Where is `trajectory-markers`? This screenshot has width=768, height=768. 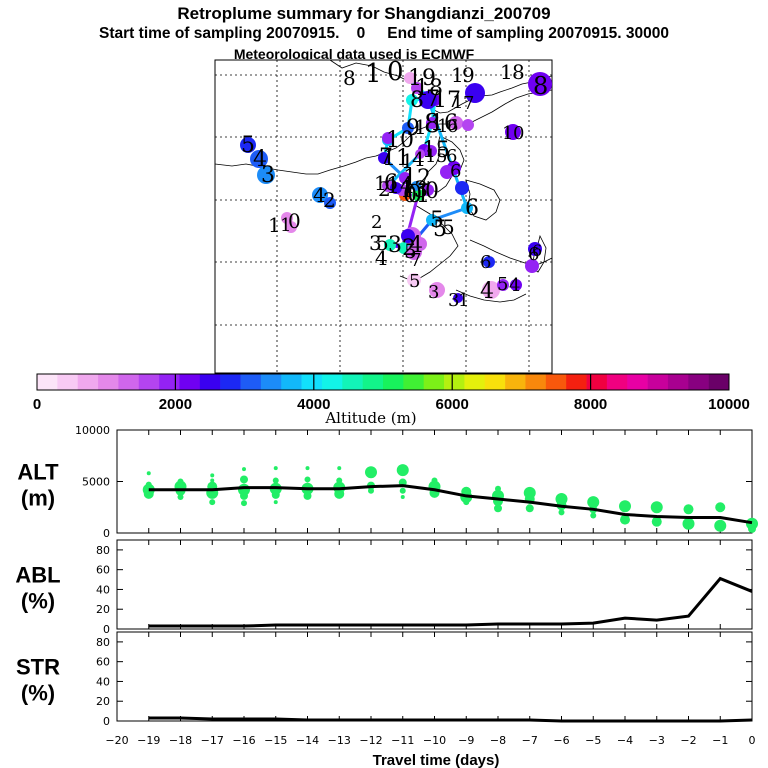
trajectory-markers is located at coordinates (396, 187).